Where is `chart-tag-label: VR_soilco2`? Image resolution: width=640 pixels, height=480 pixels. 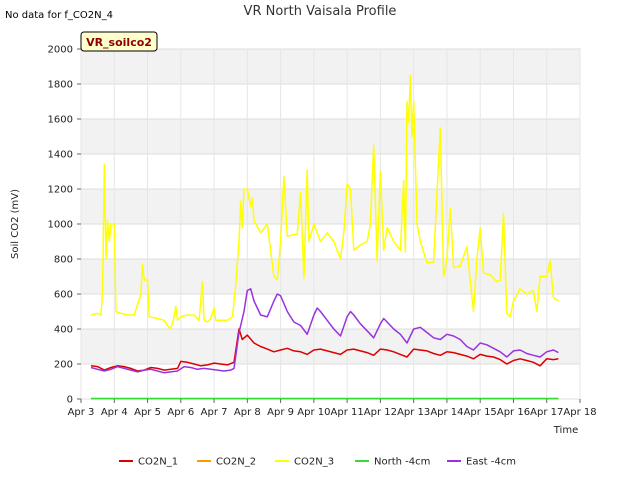 chart-tag-label: VR_soilco2 is located at coordinates (119, 42).